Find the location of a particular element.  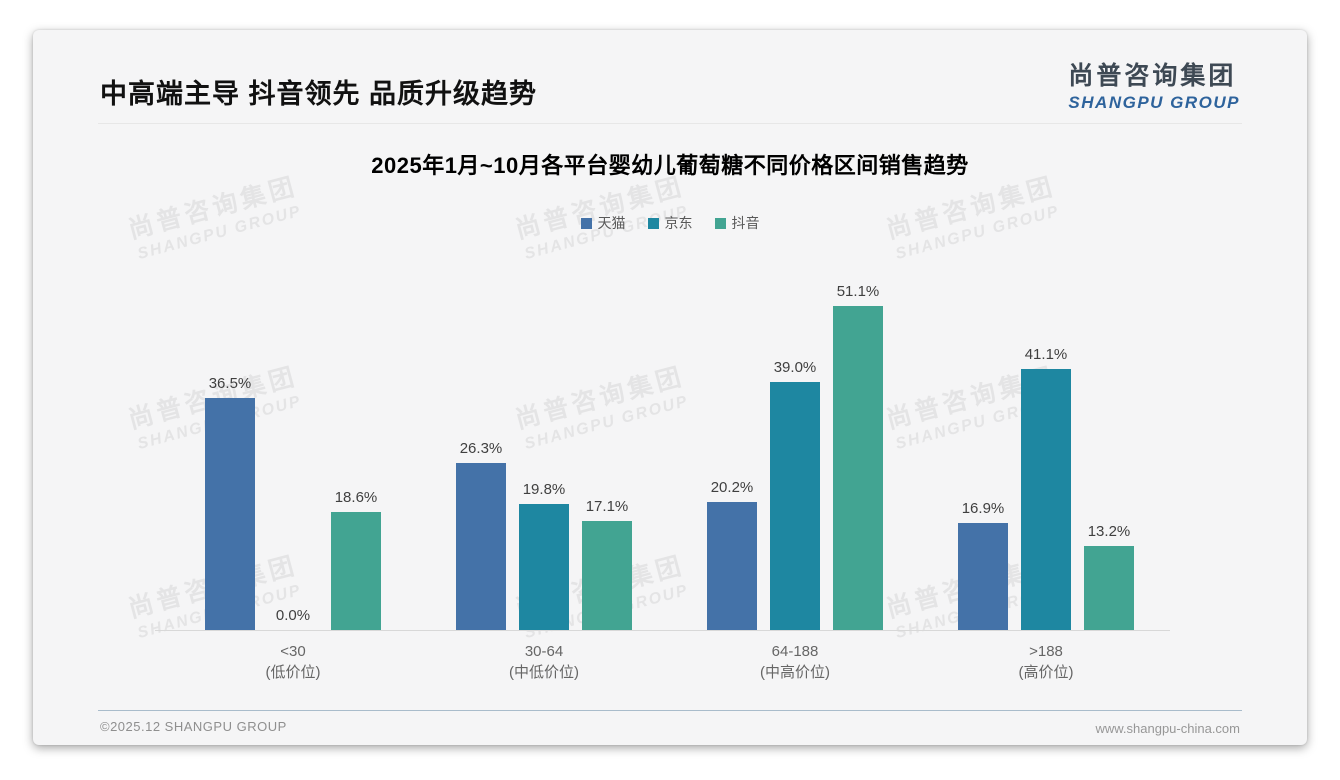

bar-value-label: 0.0% is located at coordinates (293, 615).